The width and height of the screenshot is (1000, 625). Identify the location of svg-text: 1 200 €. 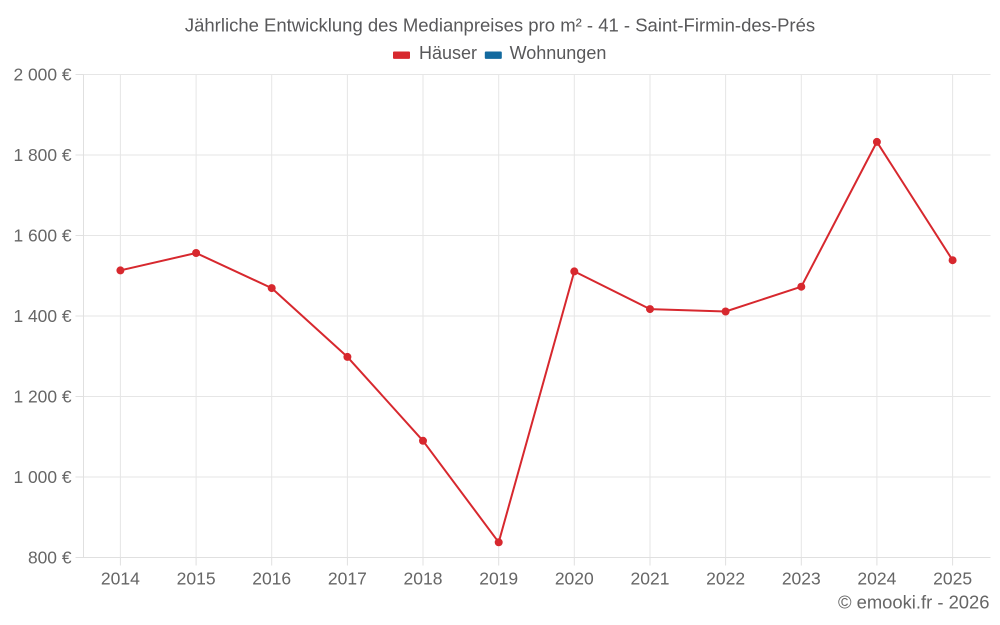
(42, 397).